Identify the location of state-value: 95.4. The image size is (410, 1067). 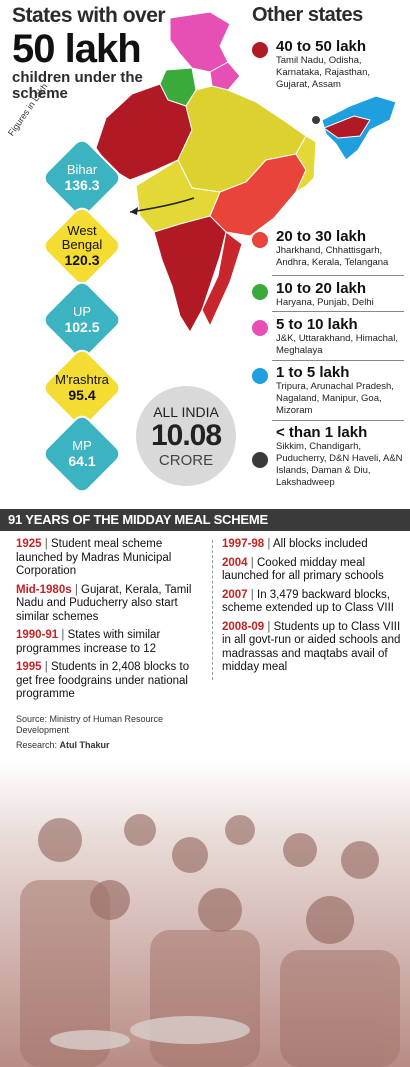
(82, 395).